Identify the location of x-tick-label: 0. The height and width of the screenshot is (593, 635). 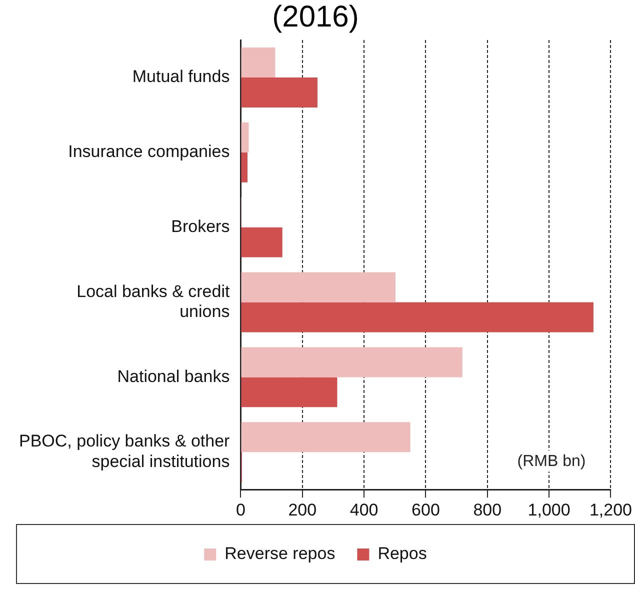
(241, 510).